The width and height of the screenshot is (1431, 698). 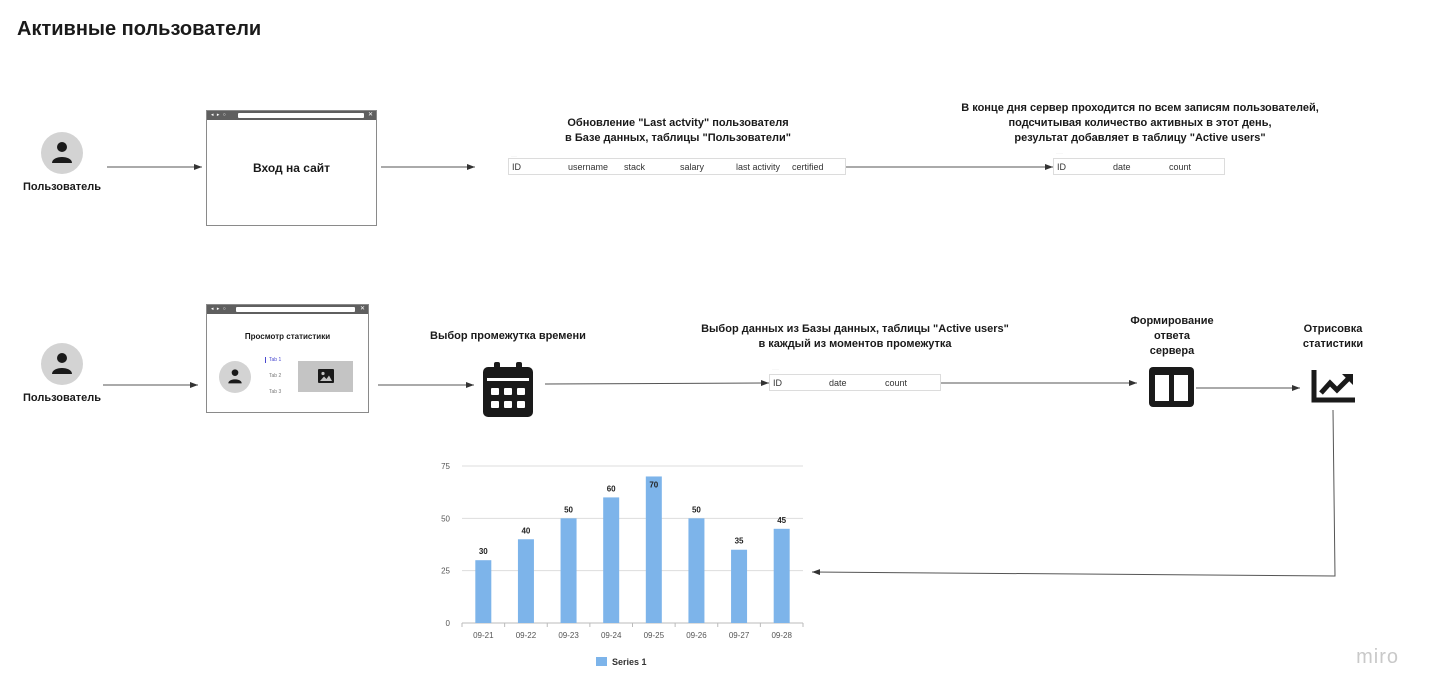 I want to click on x-tick-label: 09-21, so click(x=483, y=635).